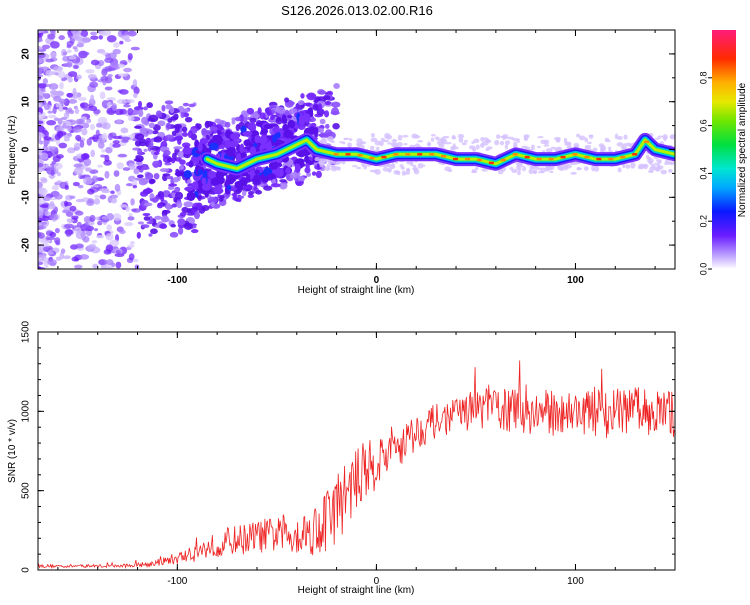 This screenshot has height=605, width=750. Describe the element at coordinates (26, 490) in the screenshot. I see `snr-ytick-label: 500` at that location.